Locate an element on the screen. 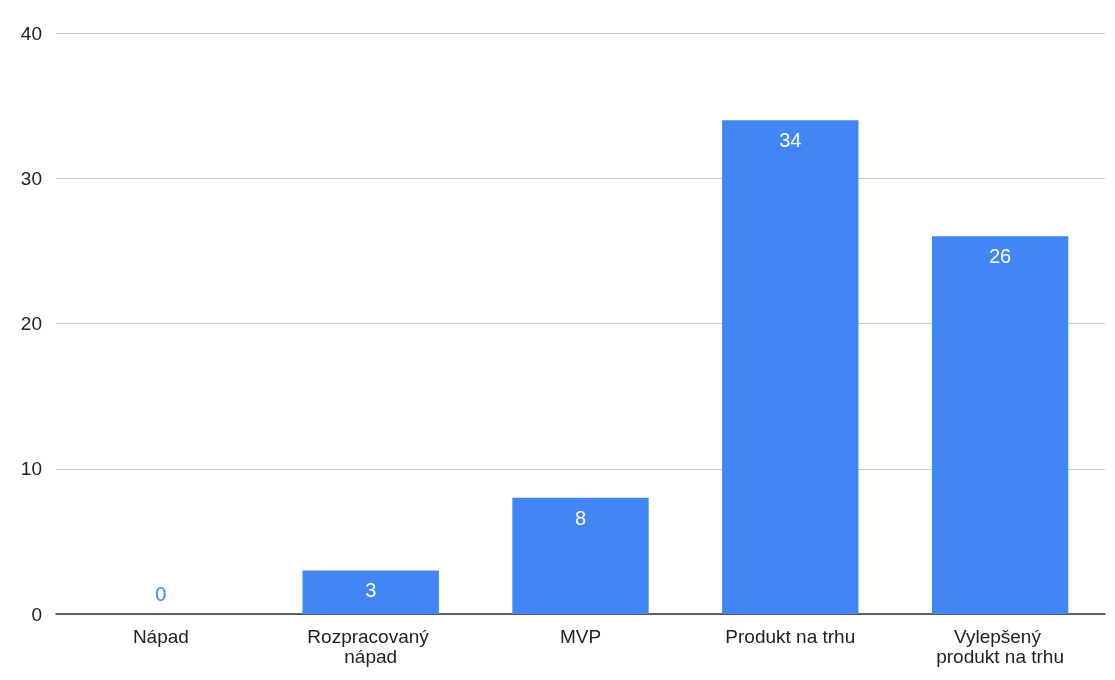  x-tick-label: Vylepšený produkt na trhu is located at coordinates (1000, 646).